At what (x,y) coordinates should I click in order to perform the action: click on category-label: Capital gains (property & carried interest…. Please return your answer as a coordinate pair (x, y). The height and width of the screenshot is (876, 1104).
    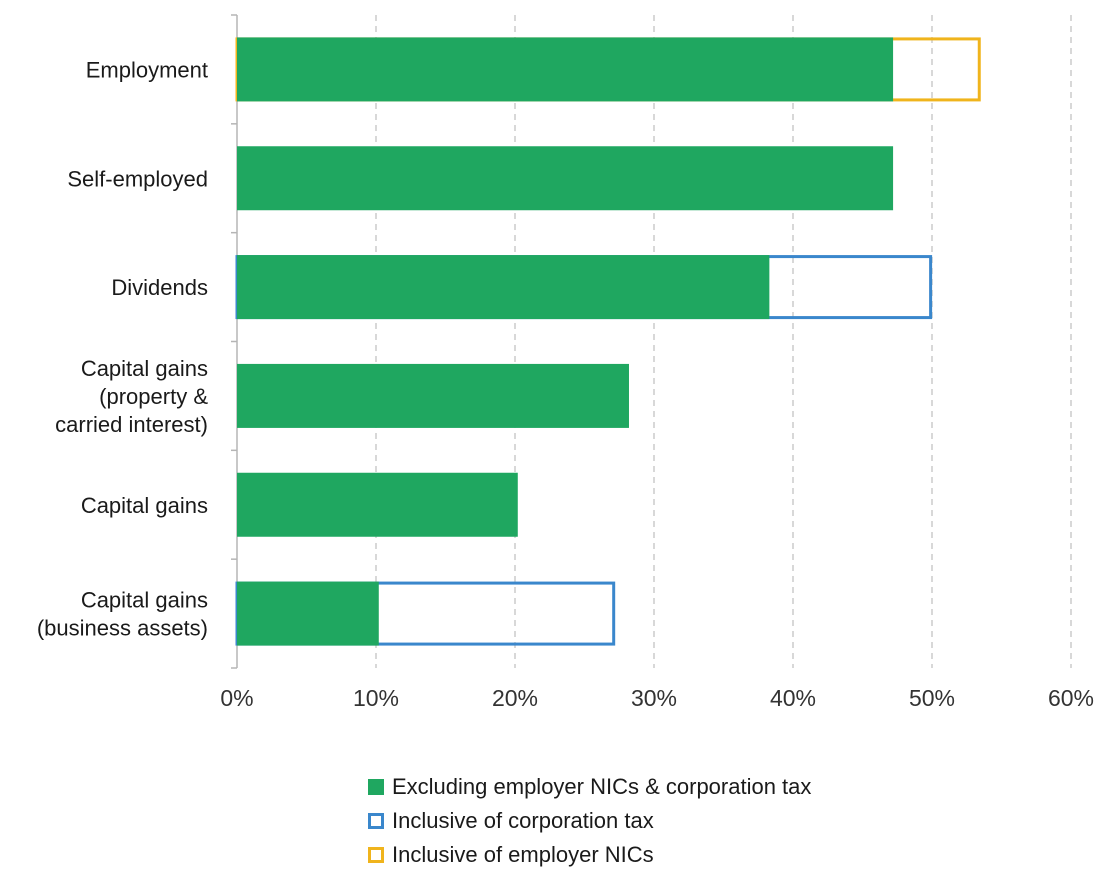
    Looking at the image, I should click on (131, 396).